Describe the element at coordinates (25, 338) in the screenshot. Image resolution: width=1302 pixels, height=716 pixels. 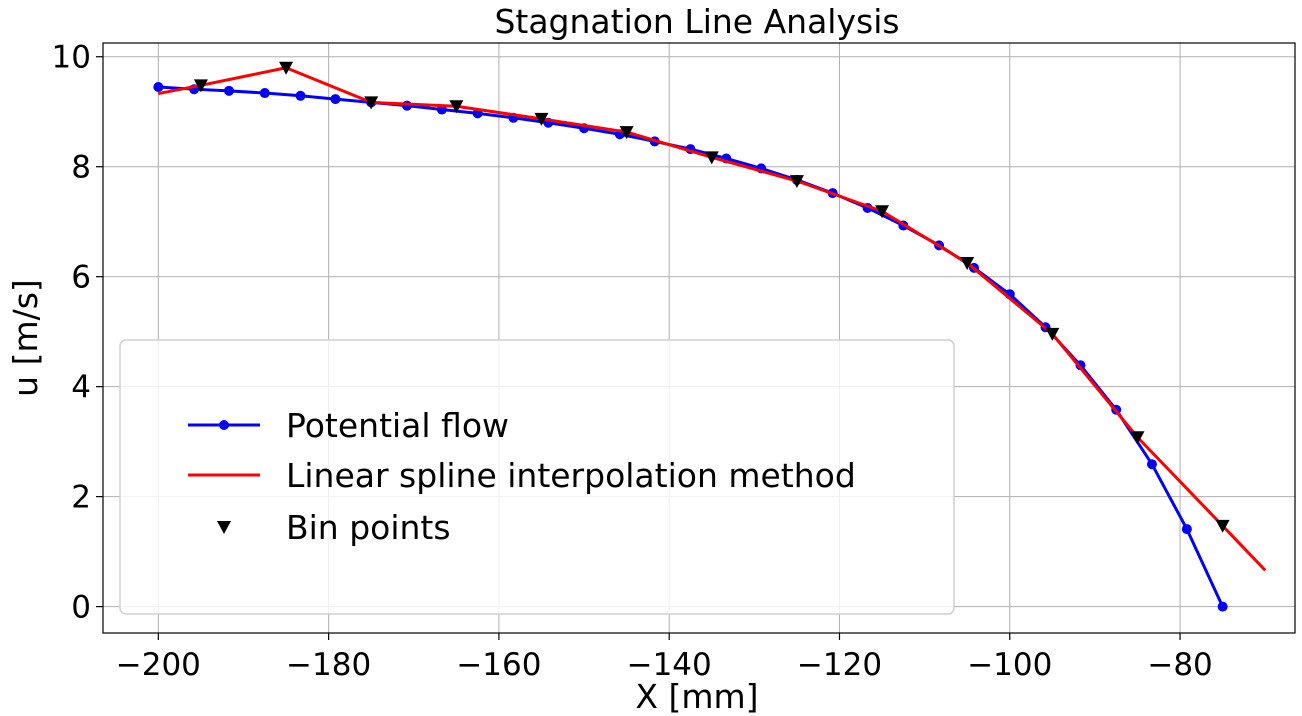
I see `y-axis-title: u [m/s]` at that location.